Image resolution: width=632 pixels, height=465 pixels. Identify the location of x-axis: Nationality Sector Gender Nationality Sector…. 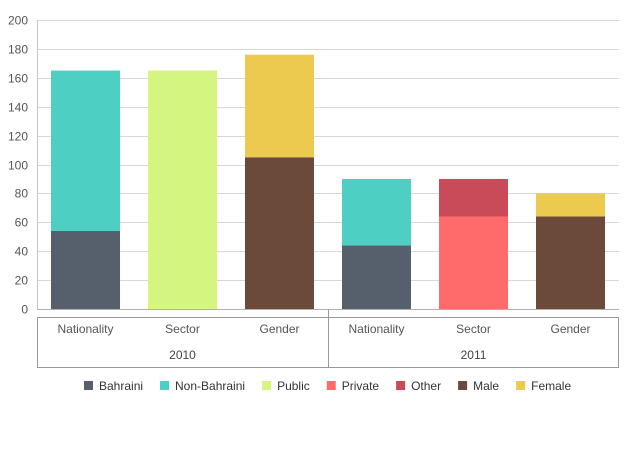
(328, 338).